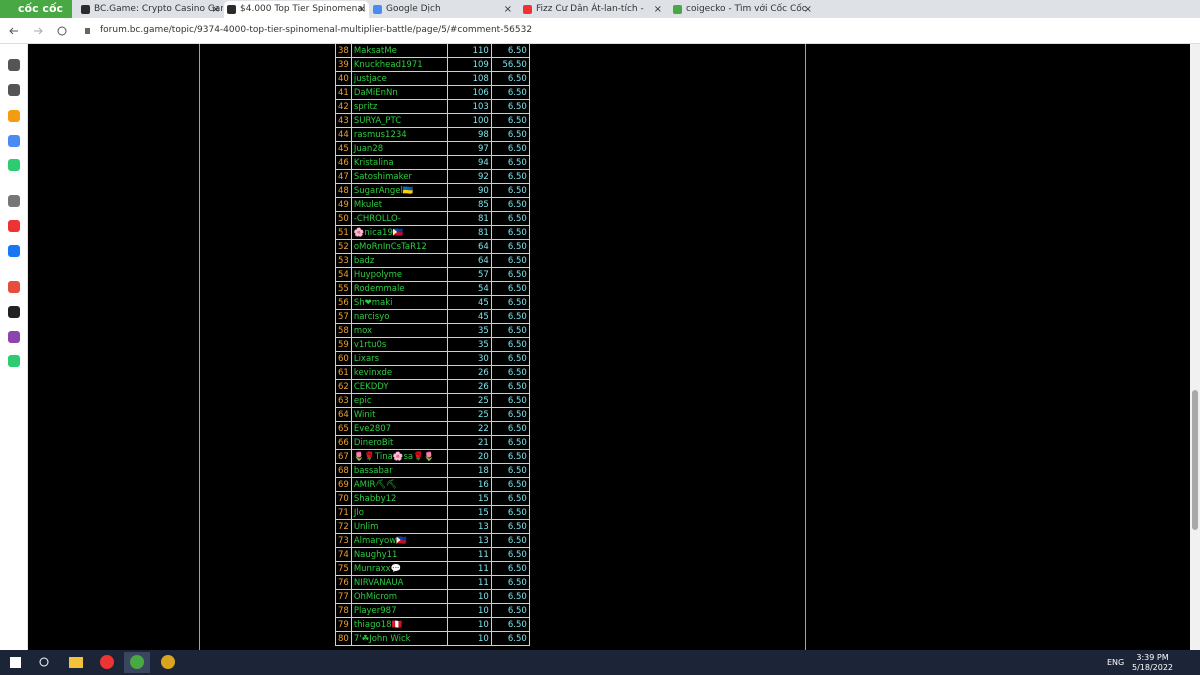 The image size is (1200, 675). What do you see at coordinates (399, 414) in the screenshot?
I see `player: Winit` at bounding box center [399, 414].